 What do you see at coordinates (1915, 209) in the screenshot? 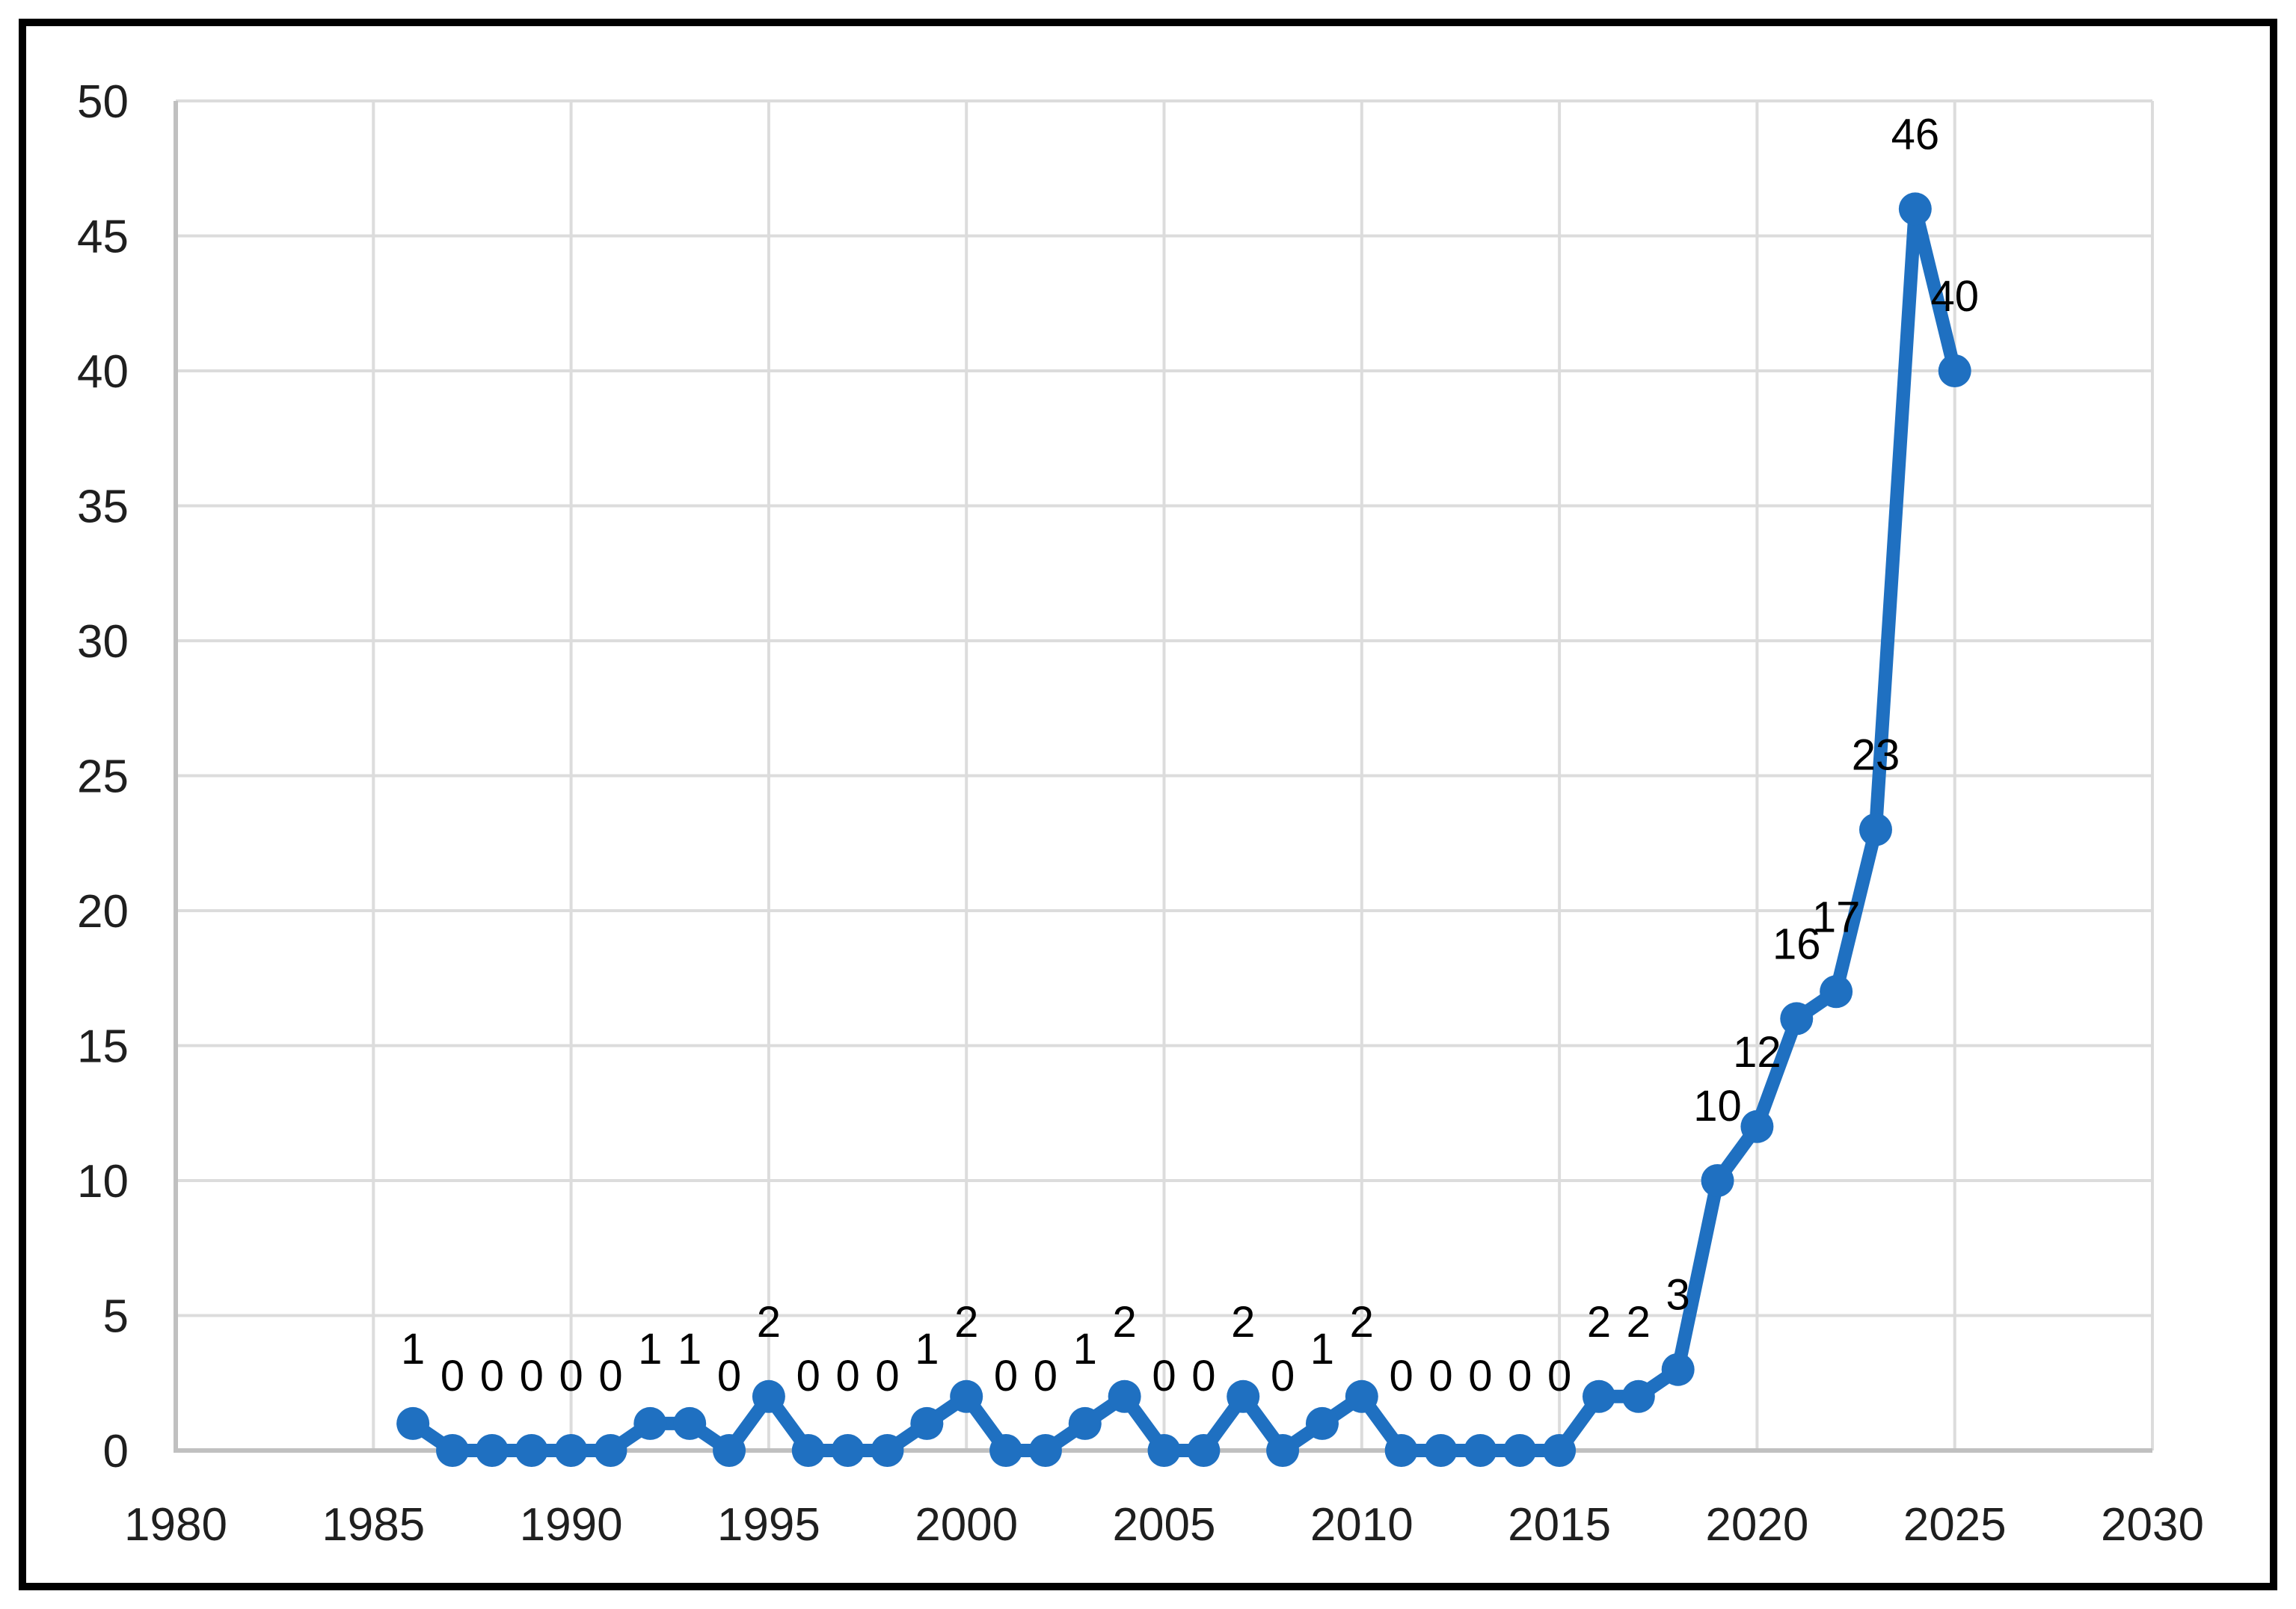
I see `data-point-2024` at bounding box center [1915, 209].